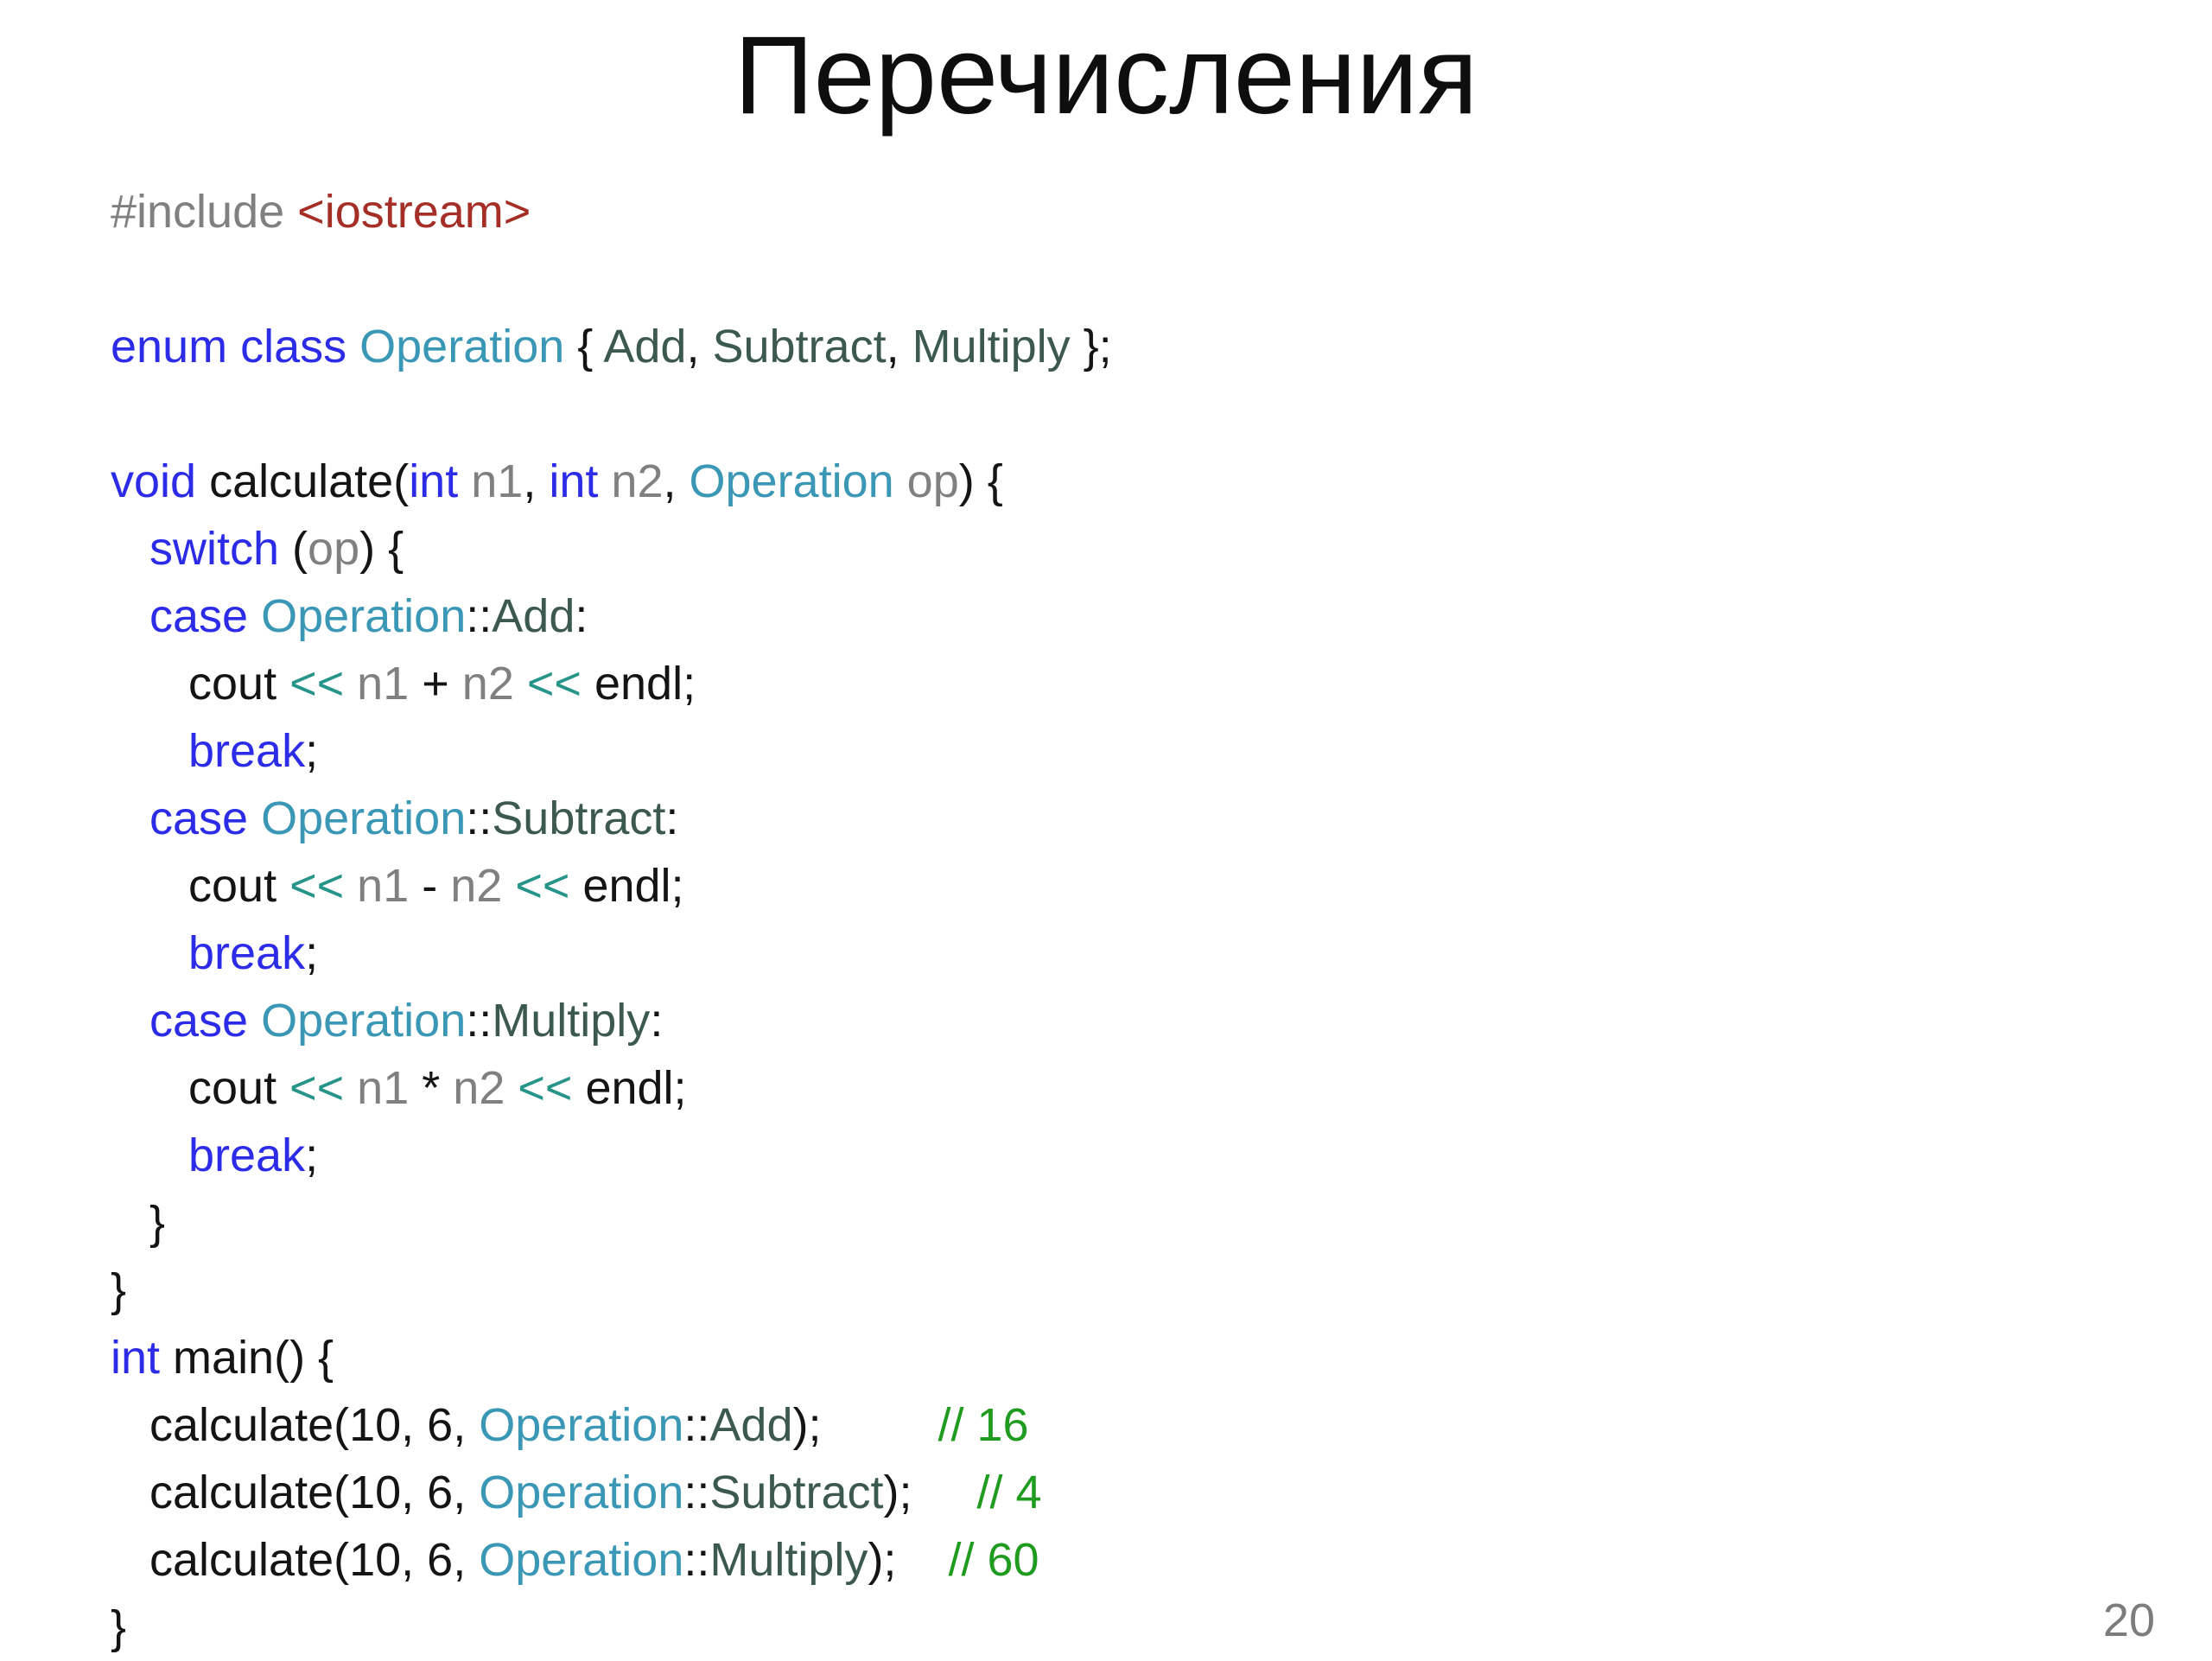  What do you see at coordinates (611, 1088) in the screenshot?
I see `code-line: cout << n1 * n2 << endl;` at bounding box center [611, 1088].